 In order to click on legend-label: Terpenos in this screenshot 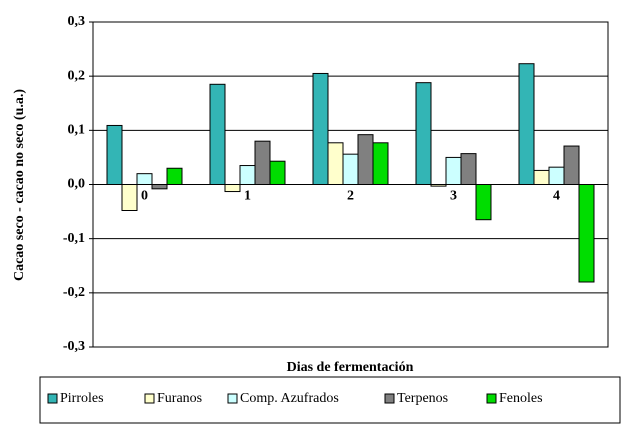, I will do `click(422, 398)`.